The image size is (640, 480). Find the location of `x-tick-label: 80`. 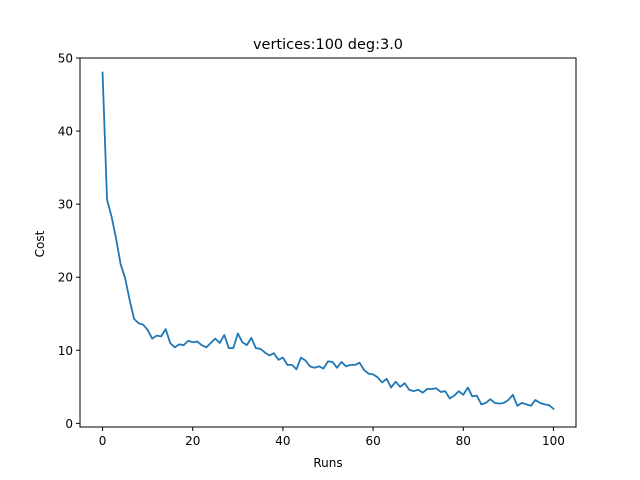

x-tick-label: 80 is located at coordinates (463, 441).